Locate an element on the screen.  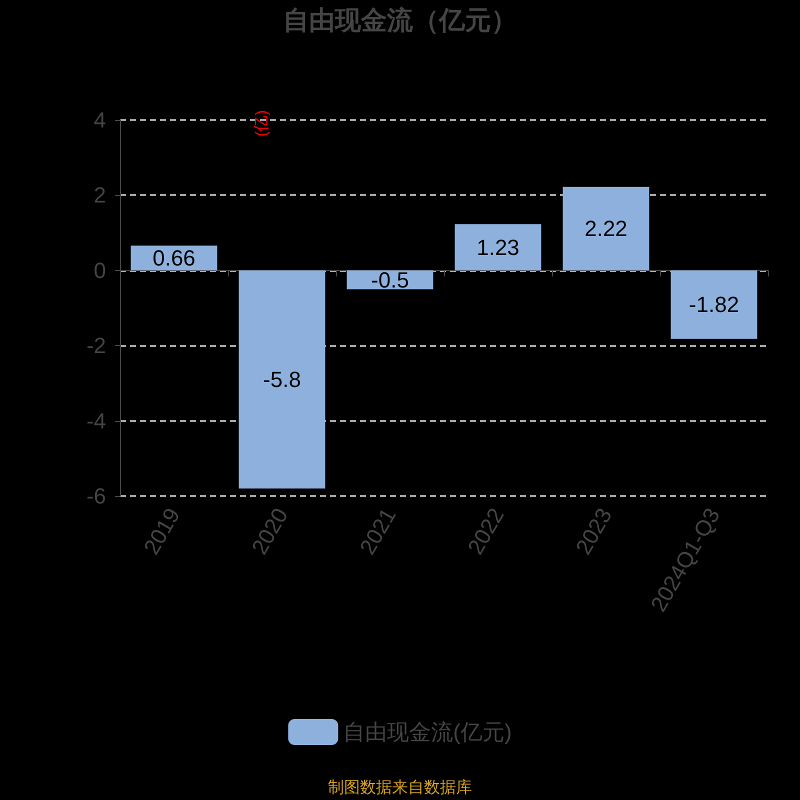
y-tick-label: 0 is located at coordinates (100, 270).